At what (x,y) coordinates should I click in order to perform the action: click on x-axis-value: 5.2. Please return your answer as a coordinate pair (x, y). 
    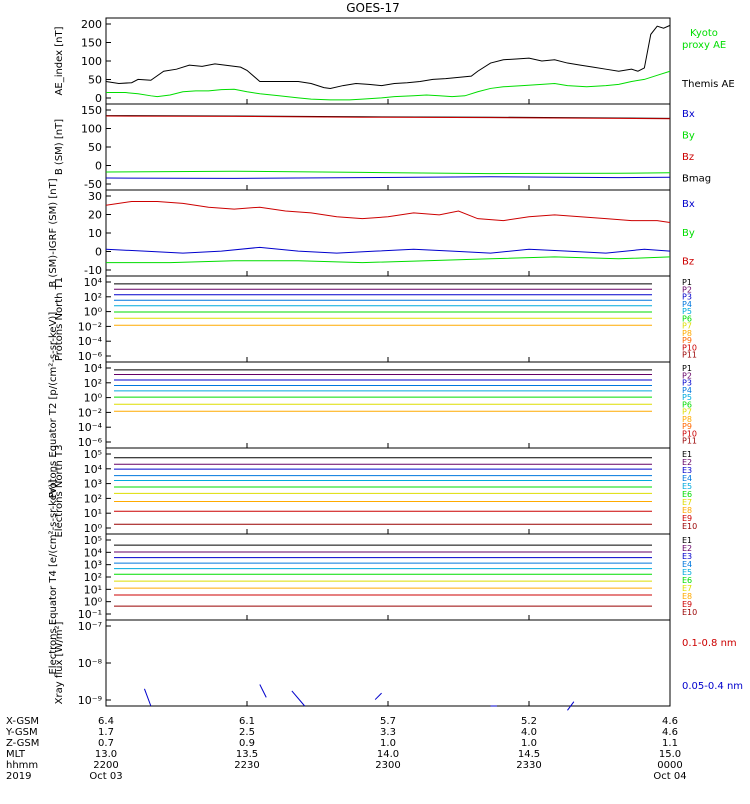
    Looking at the image, I should click on (529, 721).